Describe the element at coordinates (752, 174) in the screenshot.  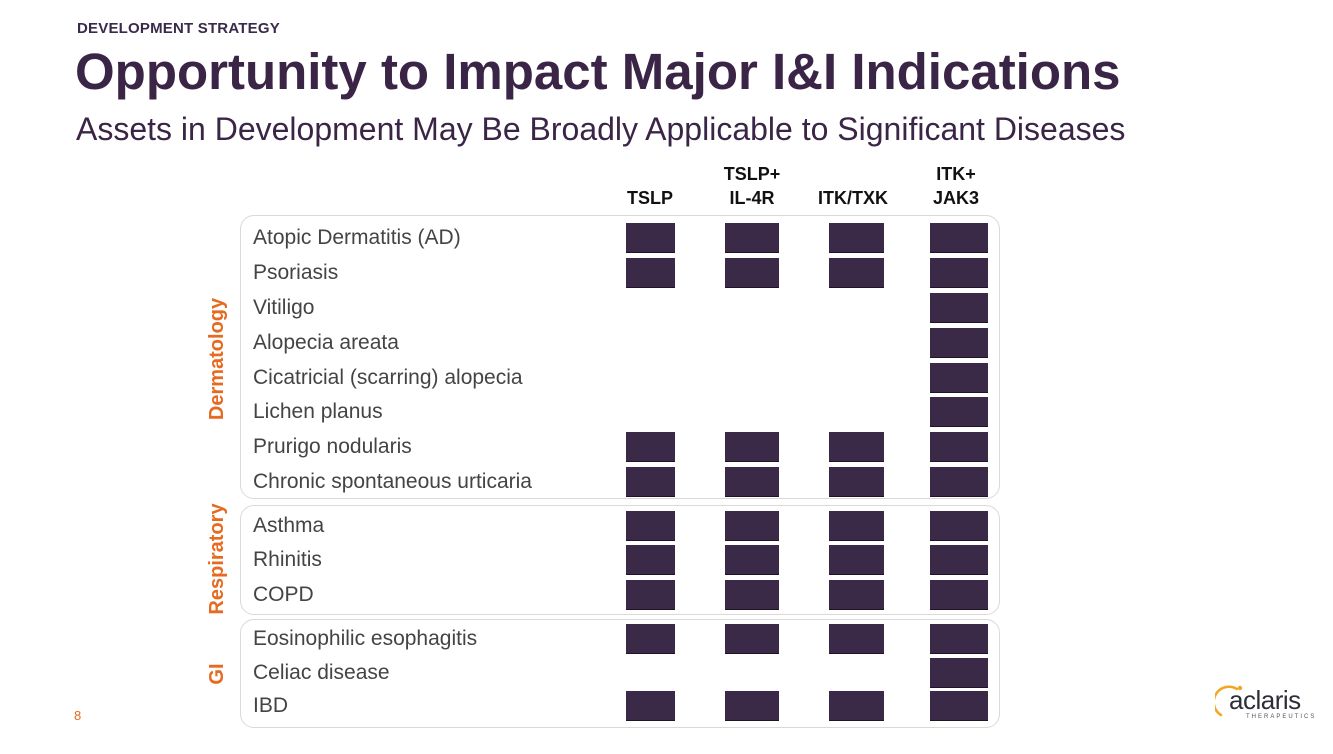
I see `column-header-line1: TSLP+` at that location.